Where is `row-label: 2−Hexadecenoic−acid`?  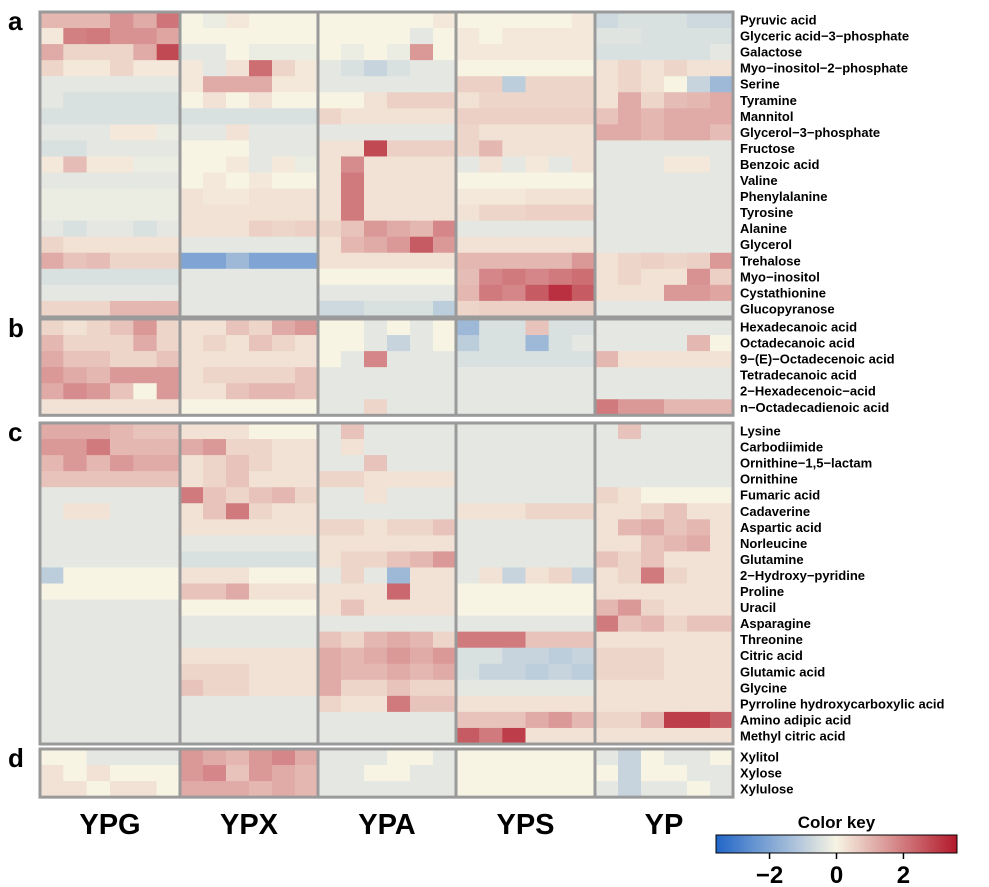 row-label: 2−Hexadecenoic−acid is located at coordinates (808, 391).